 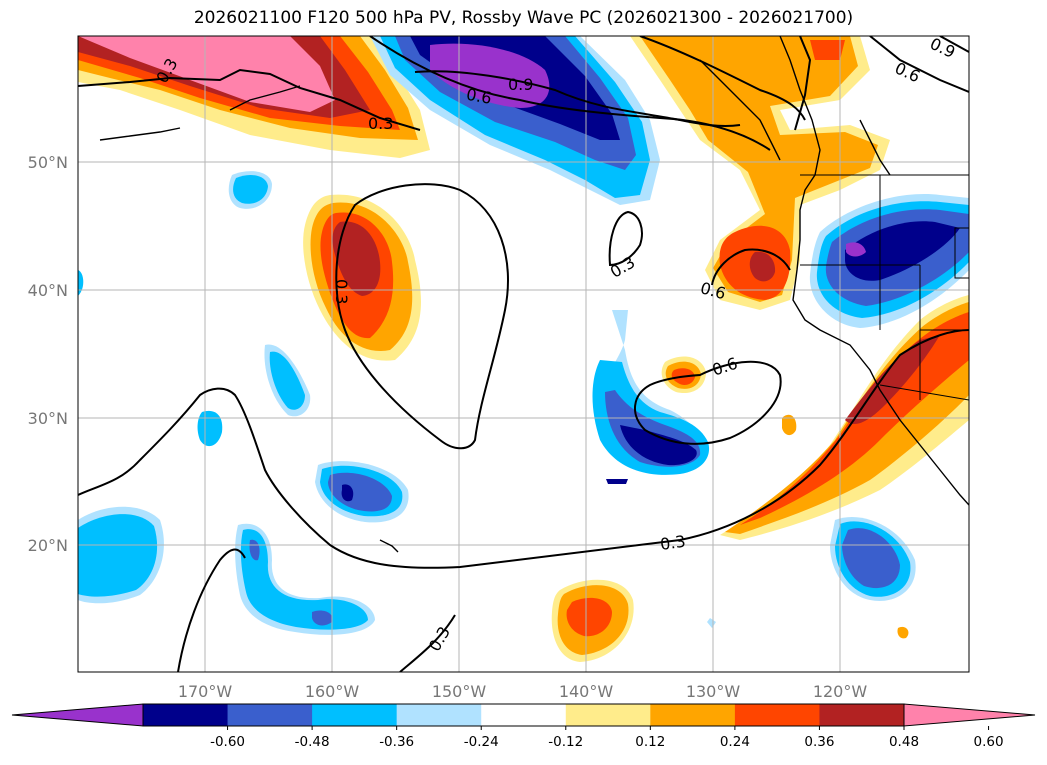 What do you see at coordinates (362, 277) in the screenshot?
I see `anomaly-positive-central` at bounding box center [362, 277].